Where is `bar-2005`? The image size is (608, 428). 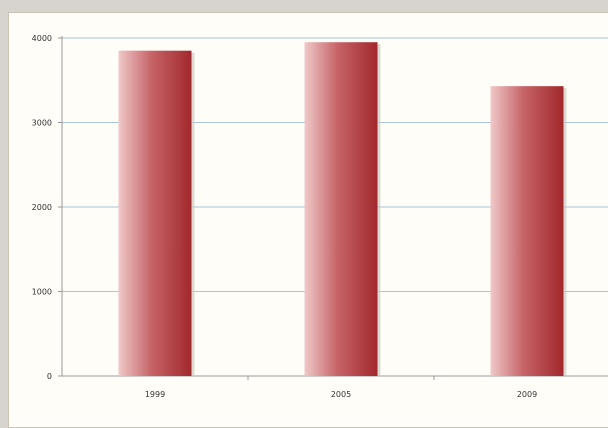 bar-2005 is located at coordinates (341, 209).